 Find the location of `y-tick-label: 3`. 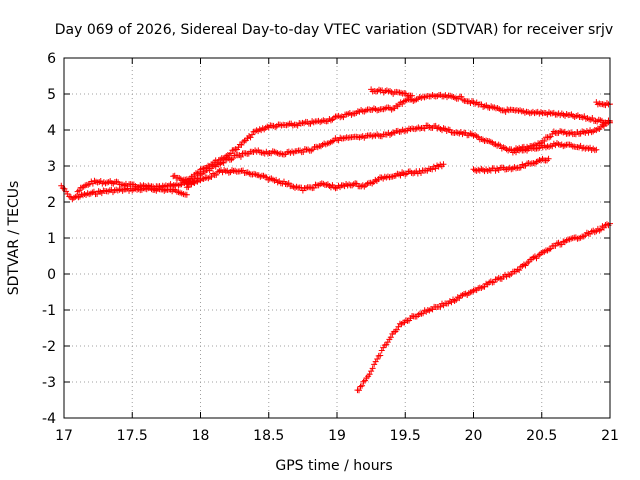

y-tick-label: 3 is located at coordinates (51, 167).